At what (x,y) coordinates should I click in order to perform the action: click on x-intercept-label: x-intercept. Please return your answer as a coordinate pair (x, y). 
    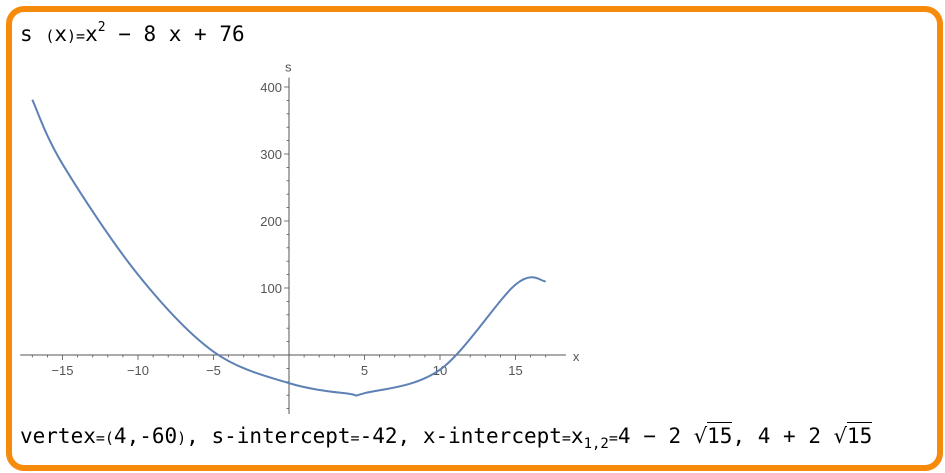
    Looking at the image, I should click on (492, 436).